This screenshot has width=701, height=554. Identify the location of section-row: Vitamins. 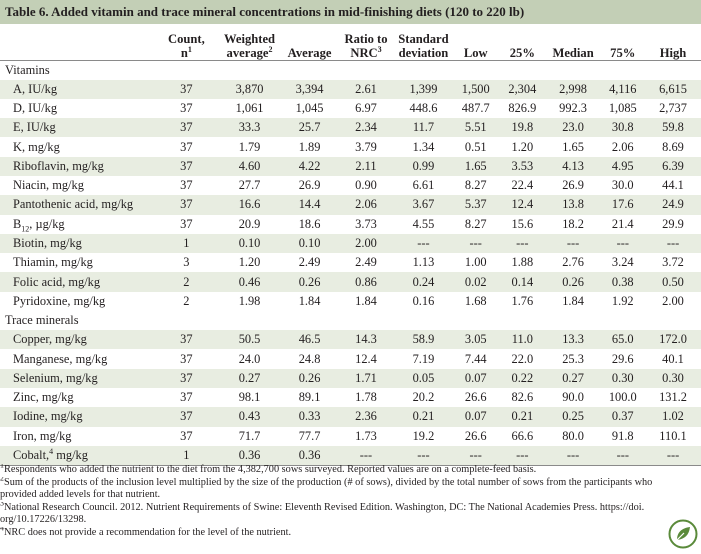
(350, 70).